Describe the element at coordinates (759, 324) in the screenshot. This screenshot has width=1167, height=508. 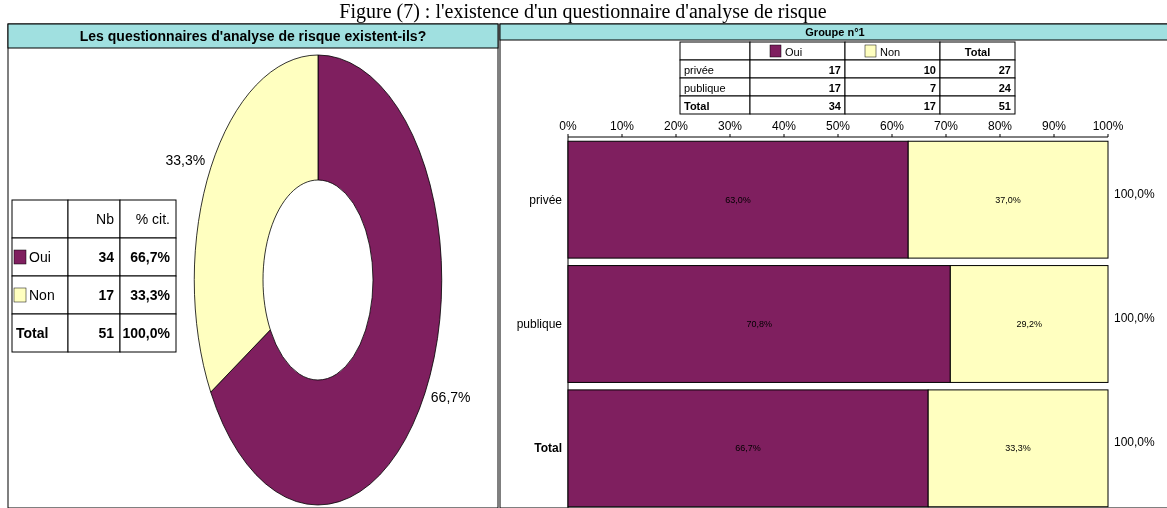
I see `data-label: 70,8%` at that location.